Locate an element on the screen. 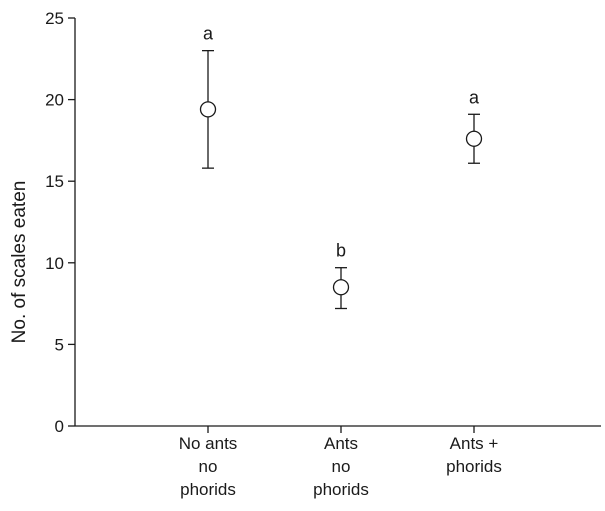 Image resolution: width=605 pixels, height=511 pixels. x-category-label: Ants + is located at coordinates (474, 443).